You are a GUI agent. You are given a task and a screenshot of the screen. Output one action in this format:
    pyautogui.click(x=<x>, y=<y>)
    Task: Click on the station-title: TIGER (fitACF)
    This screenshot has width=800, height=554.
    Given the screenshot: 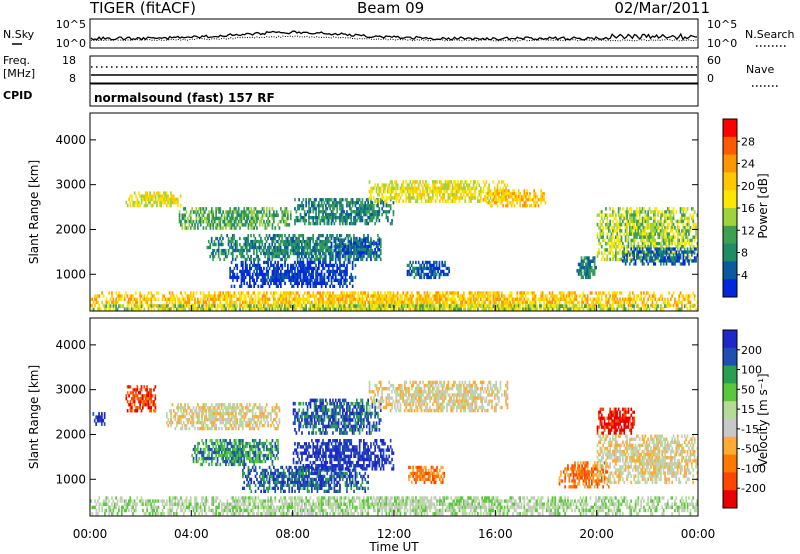 What is the action you would take?
    pyautogui.click(x=142, y=8)
    